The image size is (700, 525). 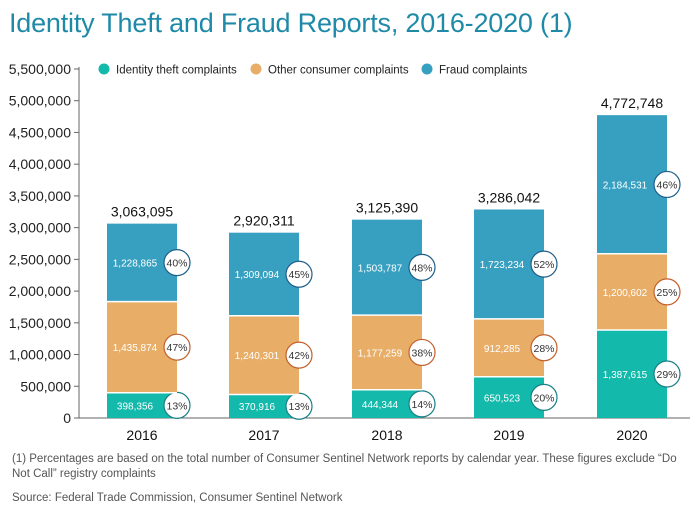 What do you see at coordinates (40, 69) in the screenshot?
I see `y-tick-label: 5,500,000` at bounding box center [40, 69].